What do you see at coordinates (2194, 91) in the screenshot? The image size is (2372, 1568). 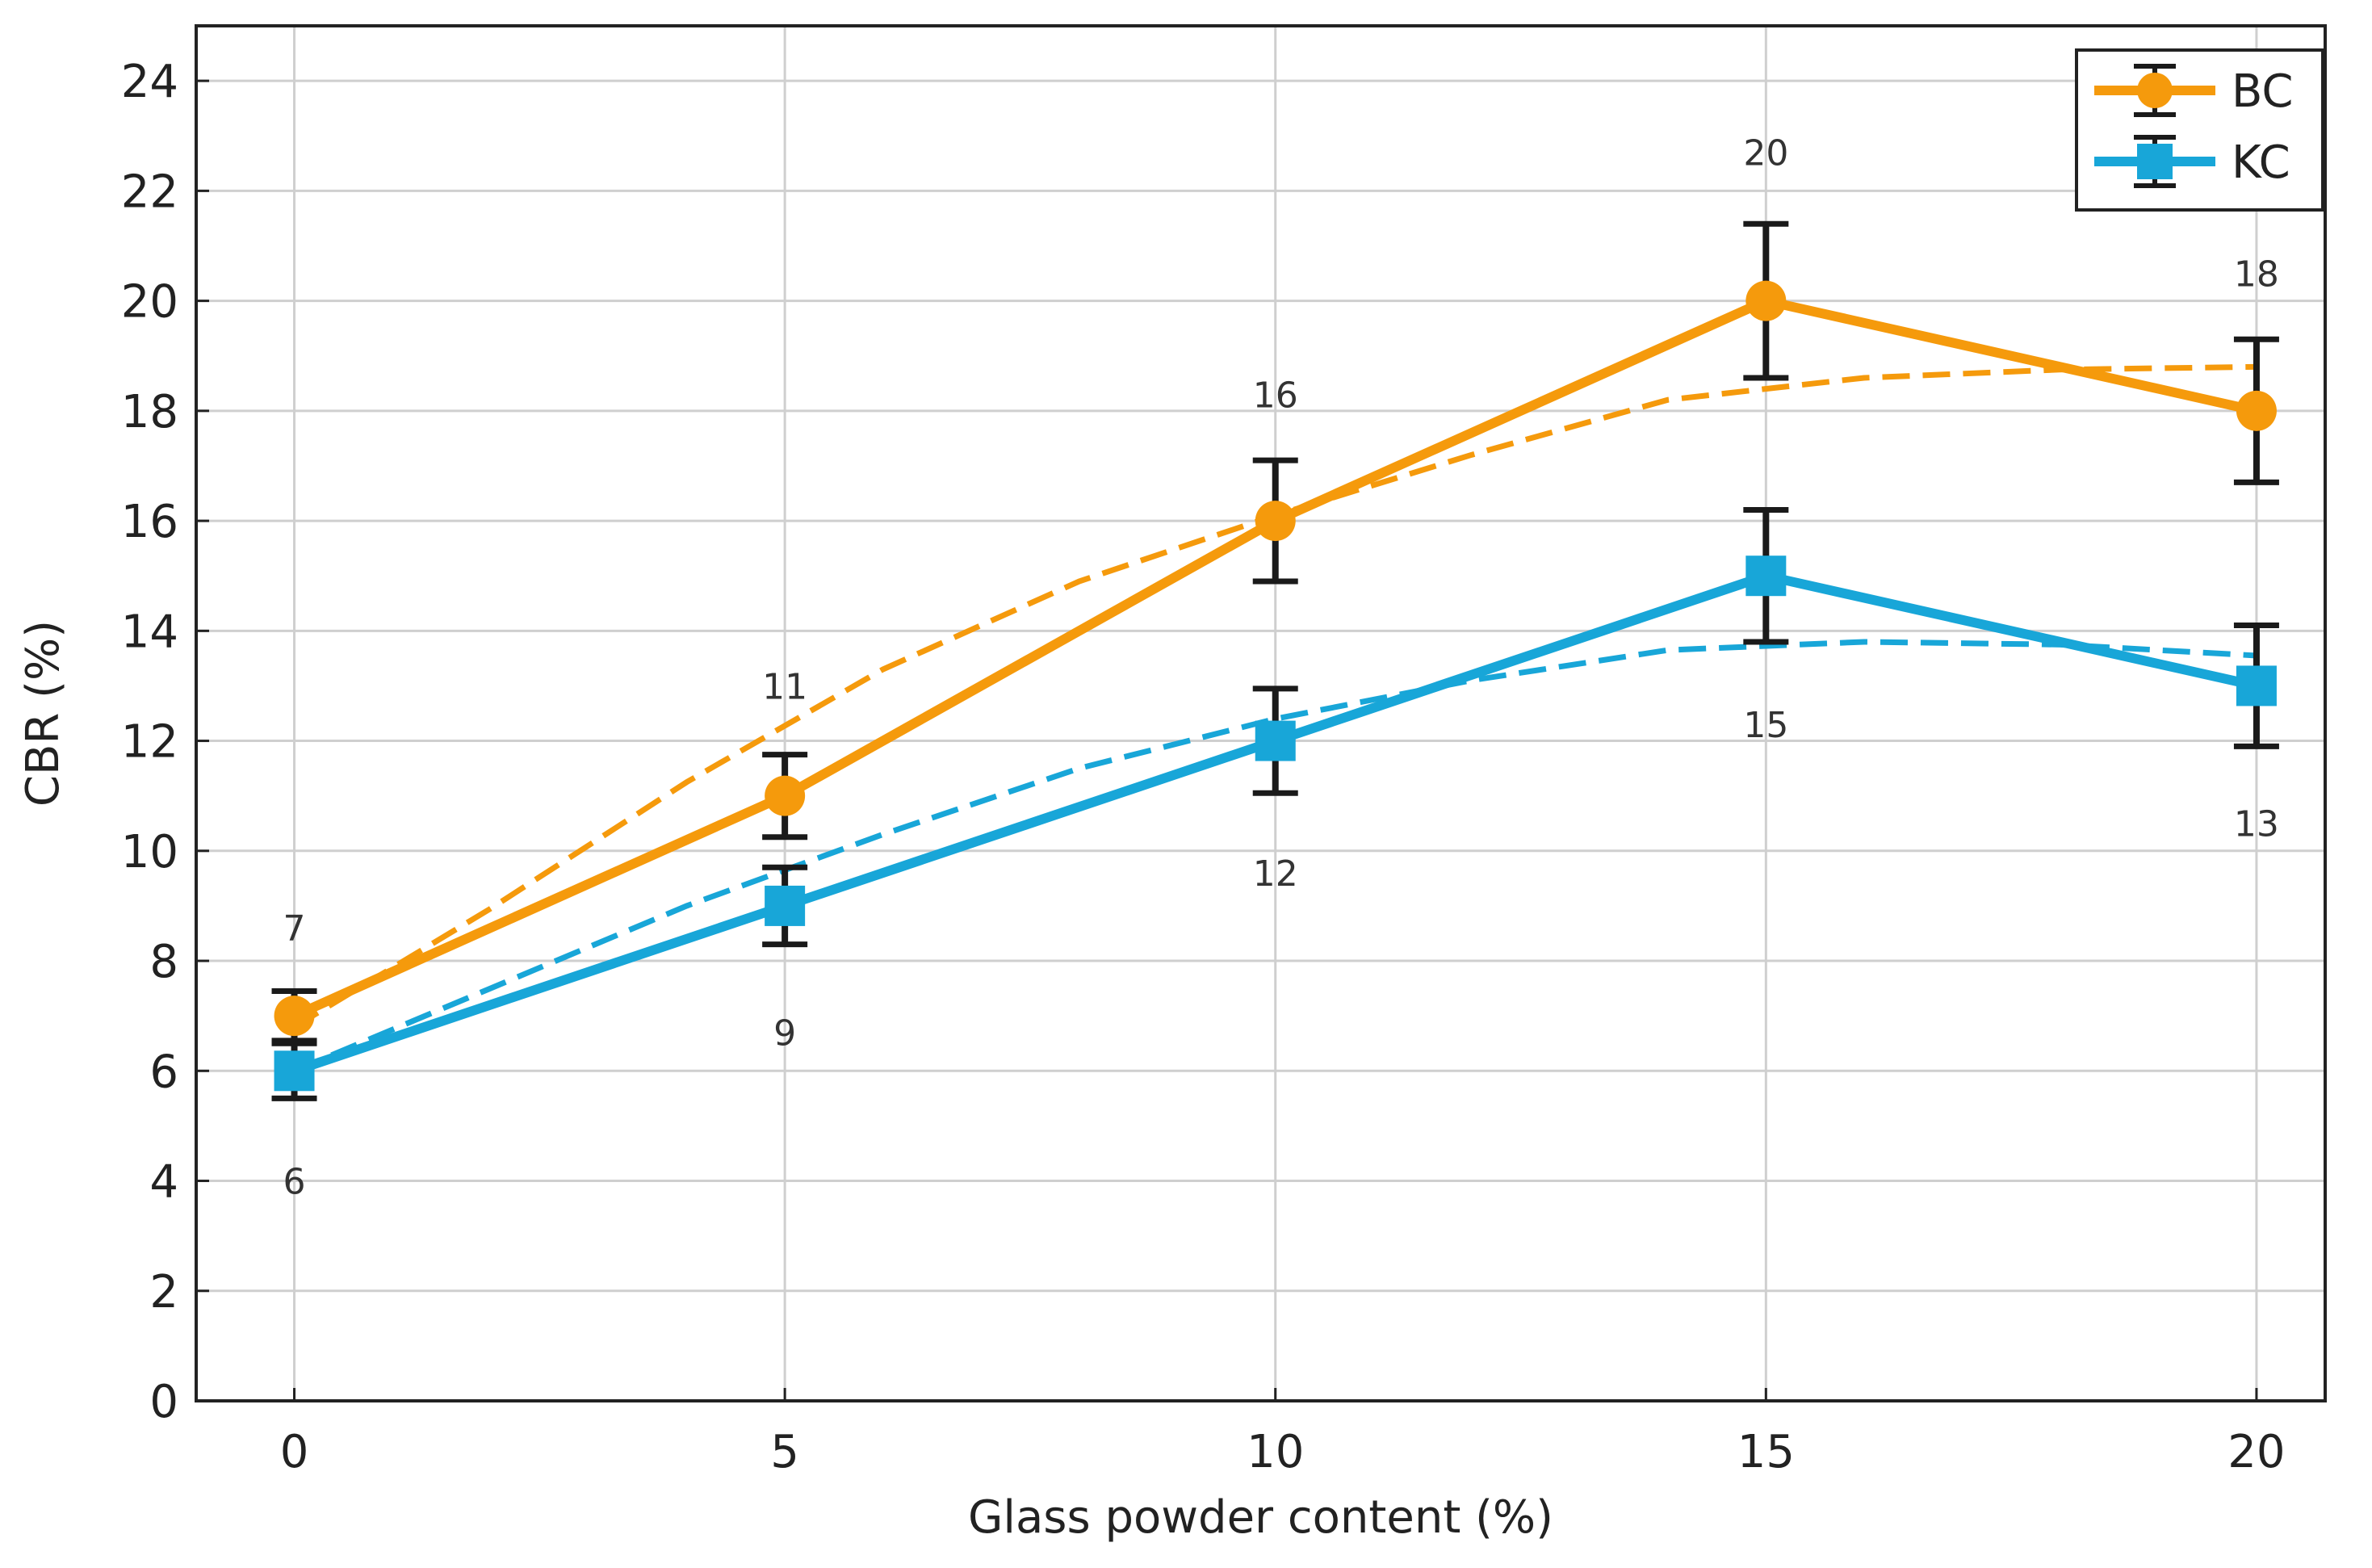 I see `legend-item-bc: BC` at bounding box center [2194, 91].